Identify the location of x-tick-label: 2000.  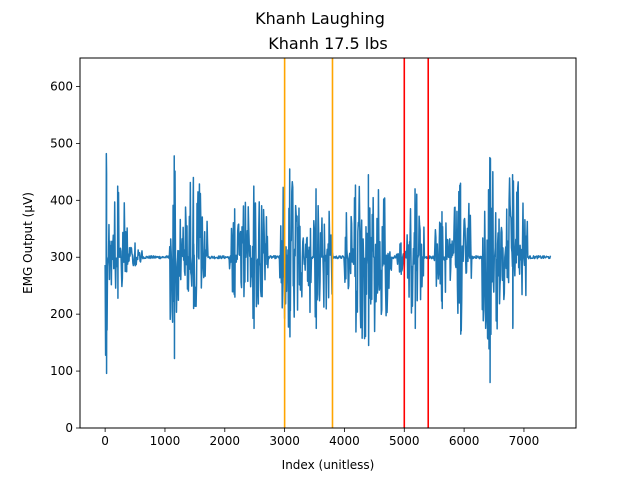
(225, 441).